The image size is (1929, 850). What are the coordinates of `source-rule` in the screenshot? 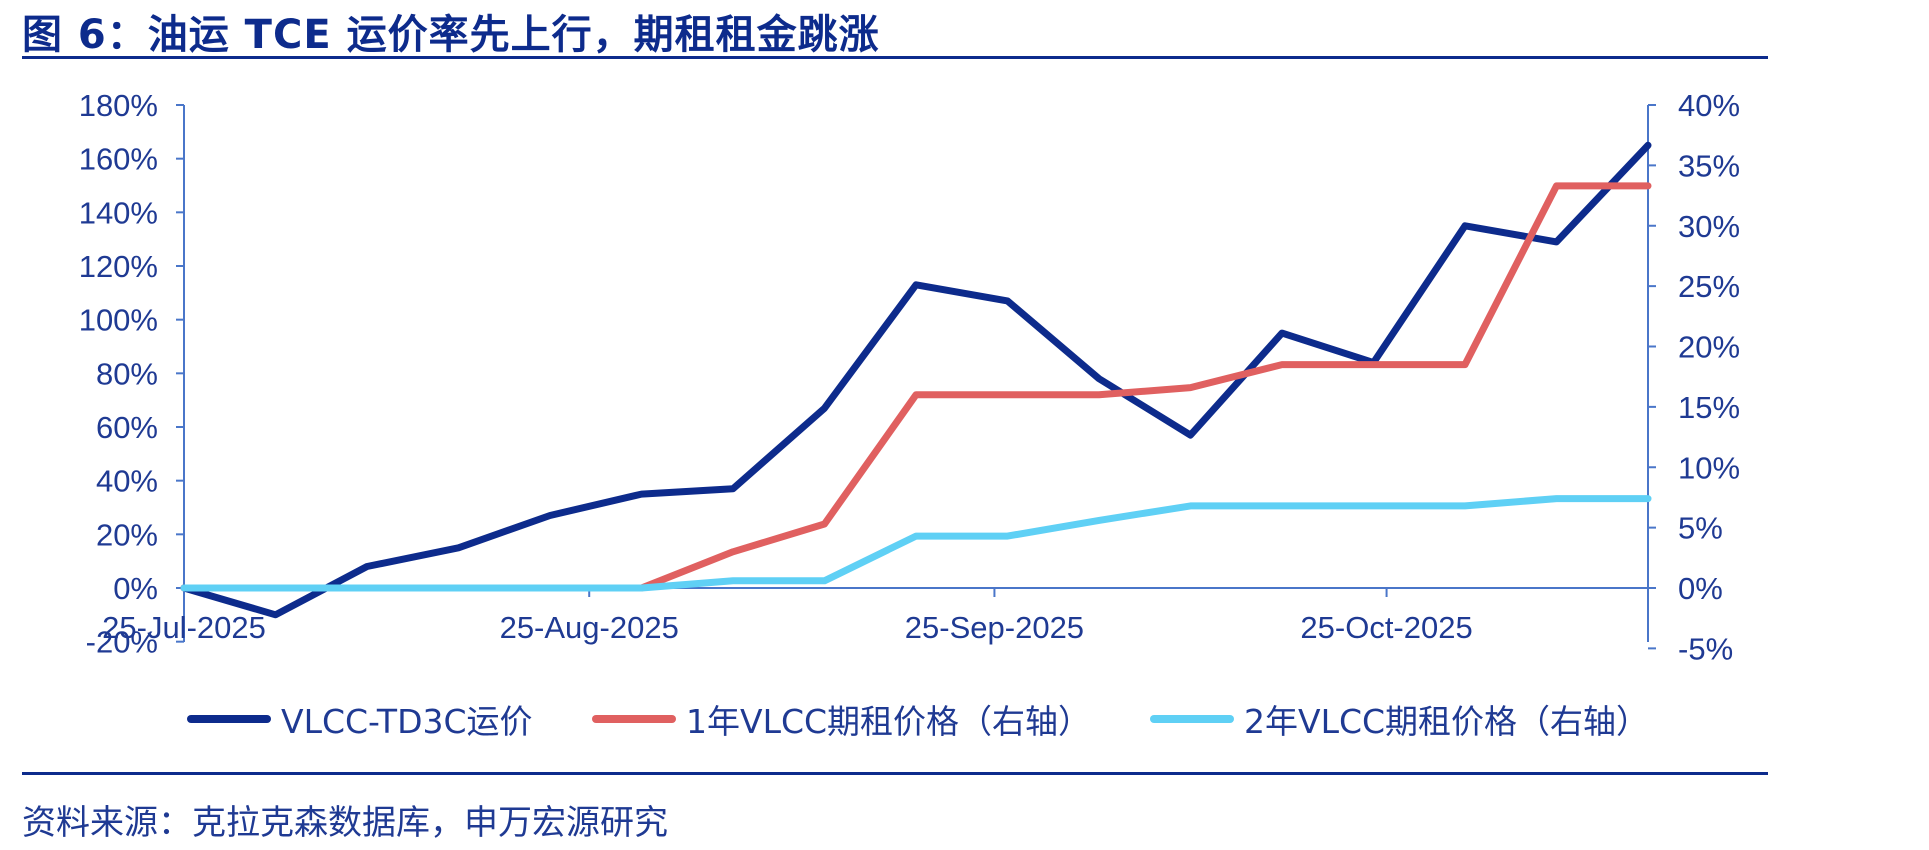 It's located at (895, 773).